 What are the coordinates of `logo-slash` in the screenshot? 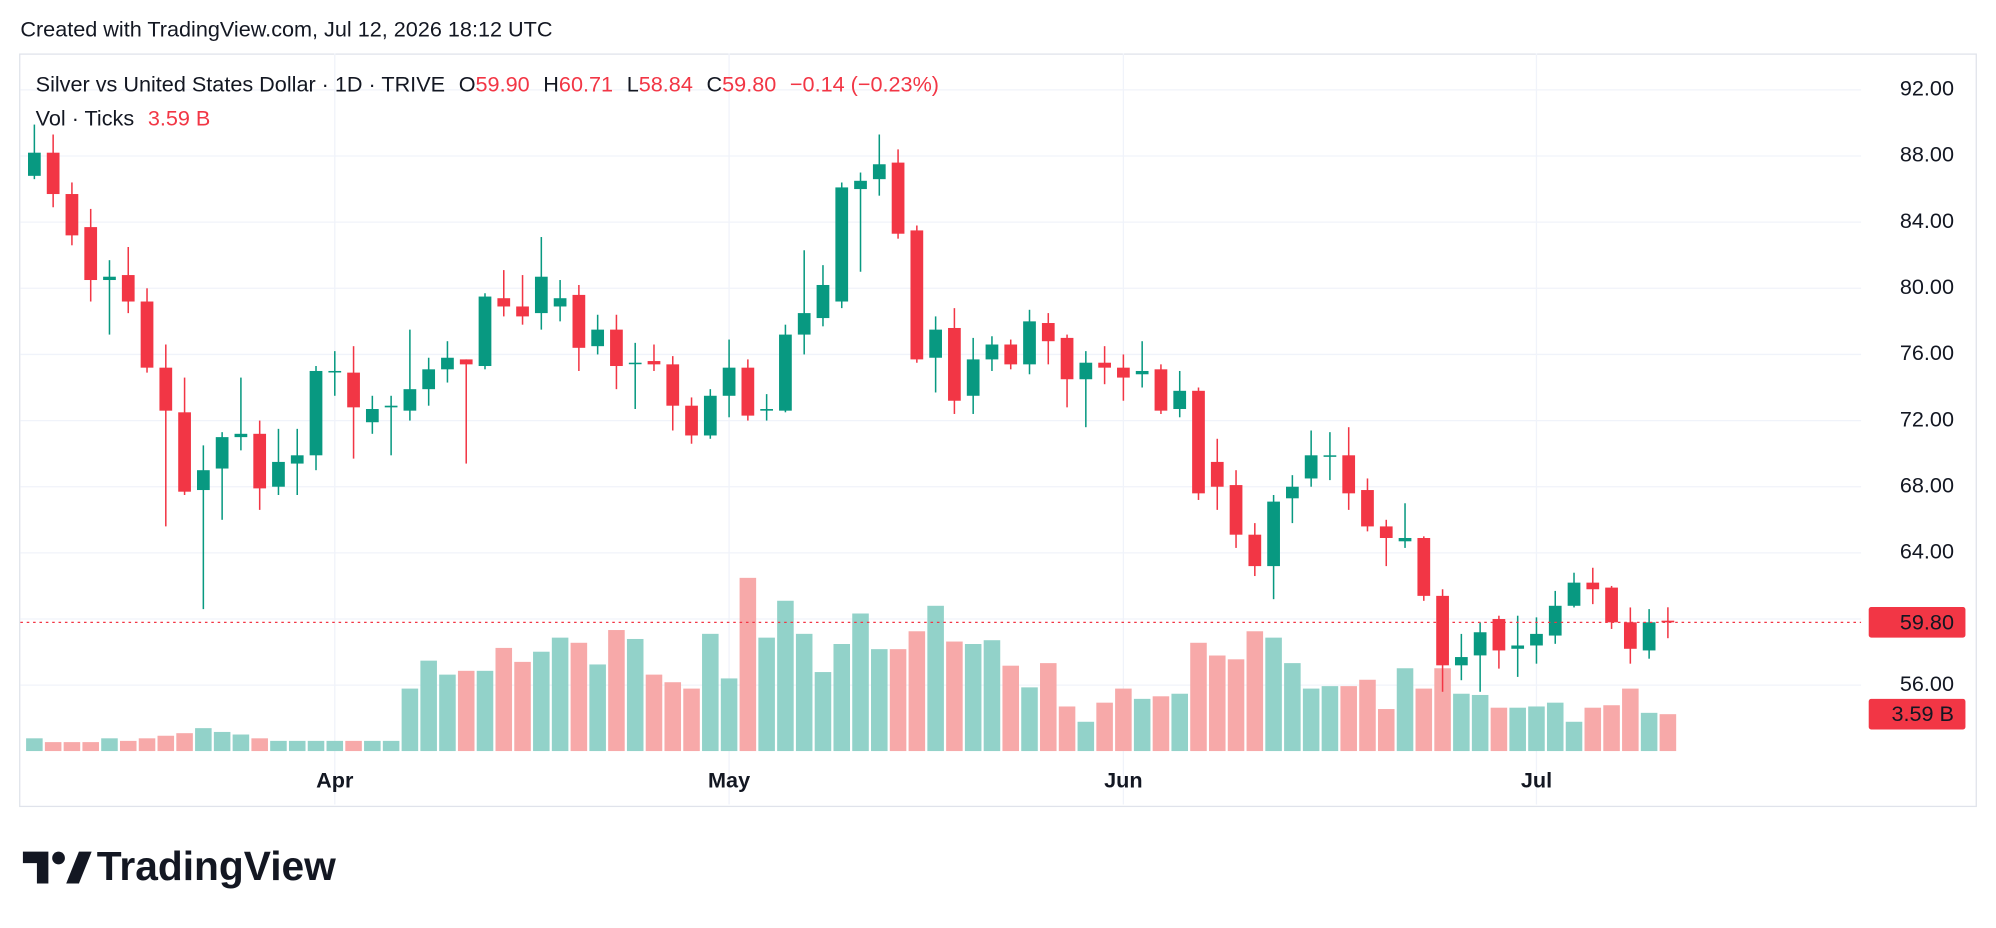 It's located at (79, 867).